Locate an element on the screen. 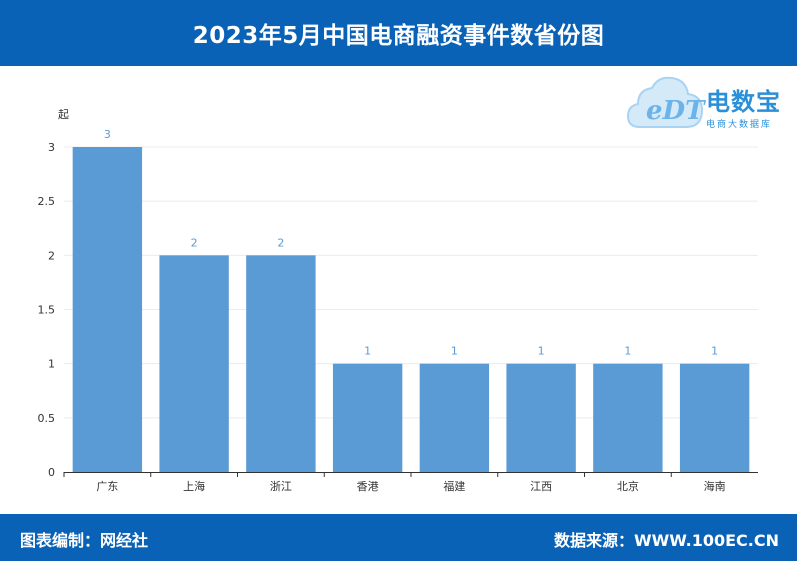 The image size is (797, 561). chart-title-banner: 2023年5月中国电商融资事件数省份图 is located at coordinates (398, 33).